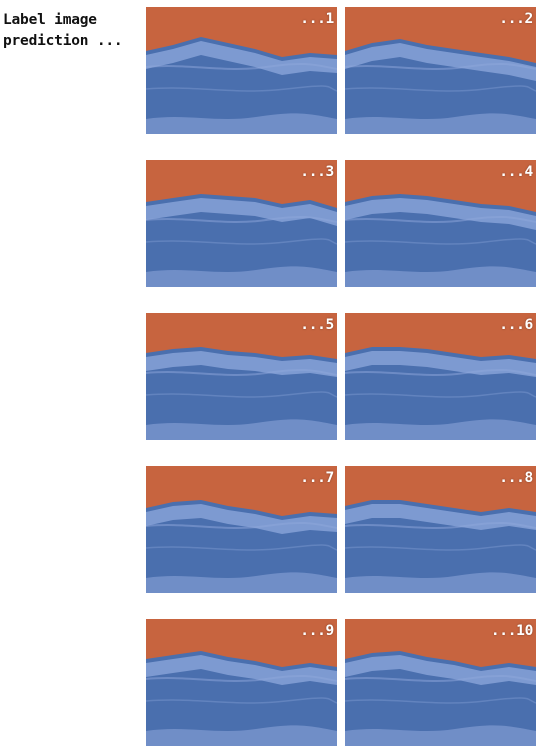  Describe the element at coordinates (516, 19) in the screenshot. I see `tile-index-label: ...2` at that location.